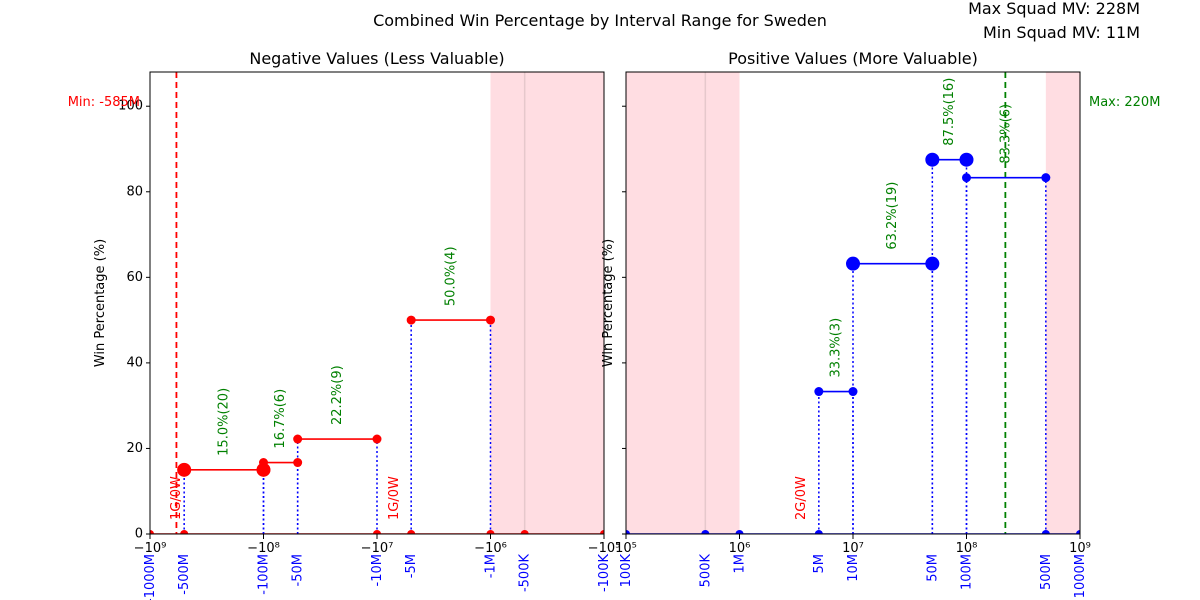 Image resolution: width=1200 pixels, height=600 pixels. Describe the element at coordinates (1080, 576) in the screenshot. I see `x-interval-tick-label: 1000M` at that location.